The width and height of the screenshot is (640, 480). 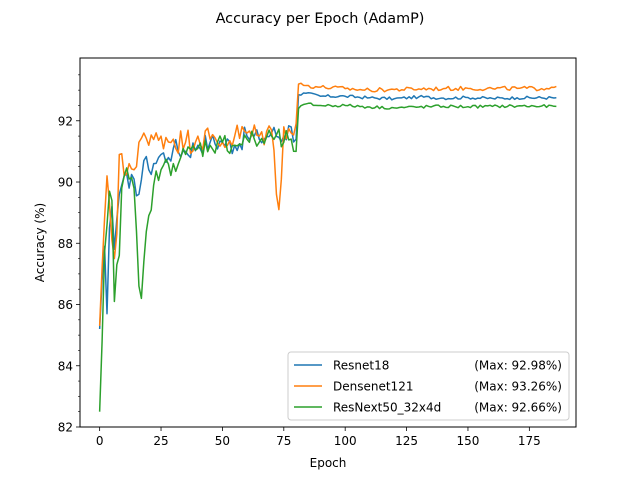 I want to click on y-tick-label: 82, so click(x=65, y=428).